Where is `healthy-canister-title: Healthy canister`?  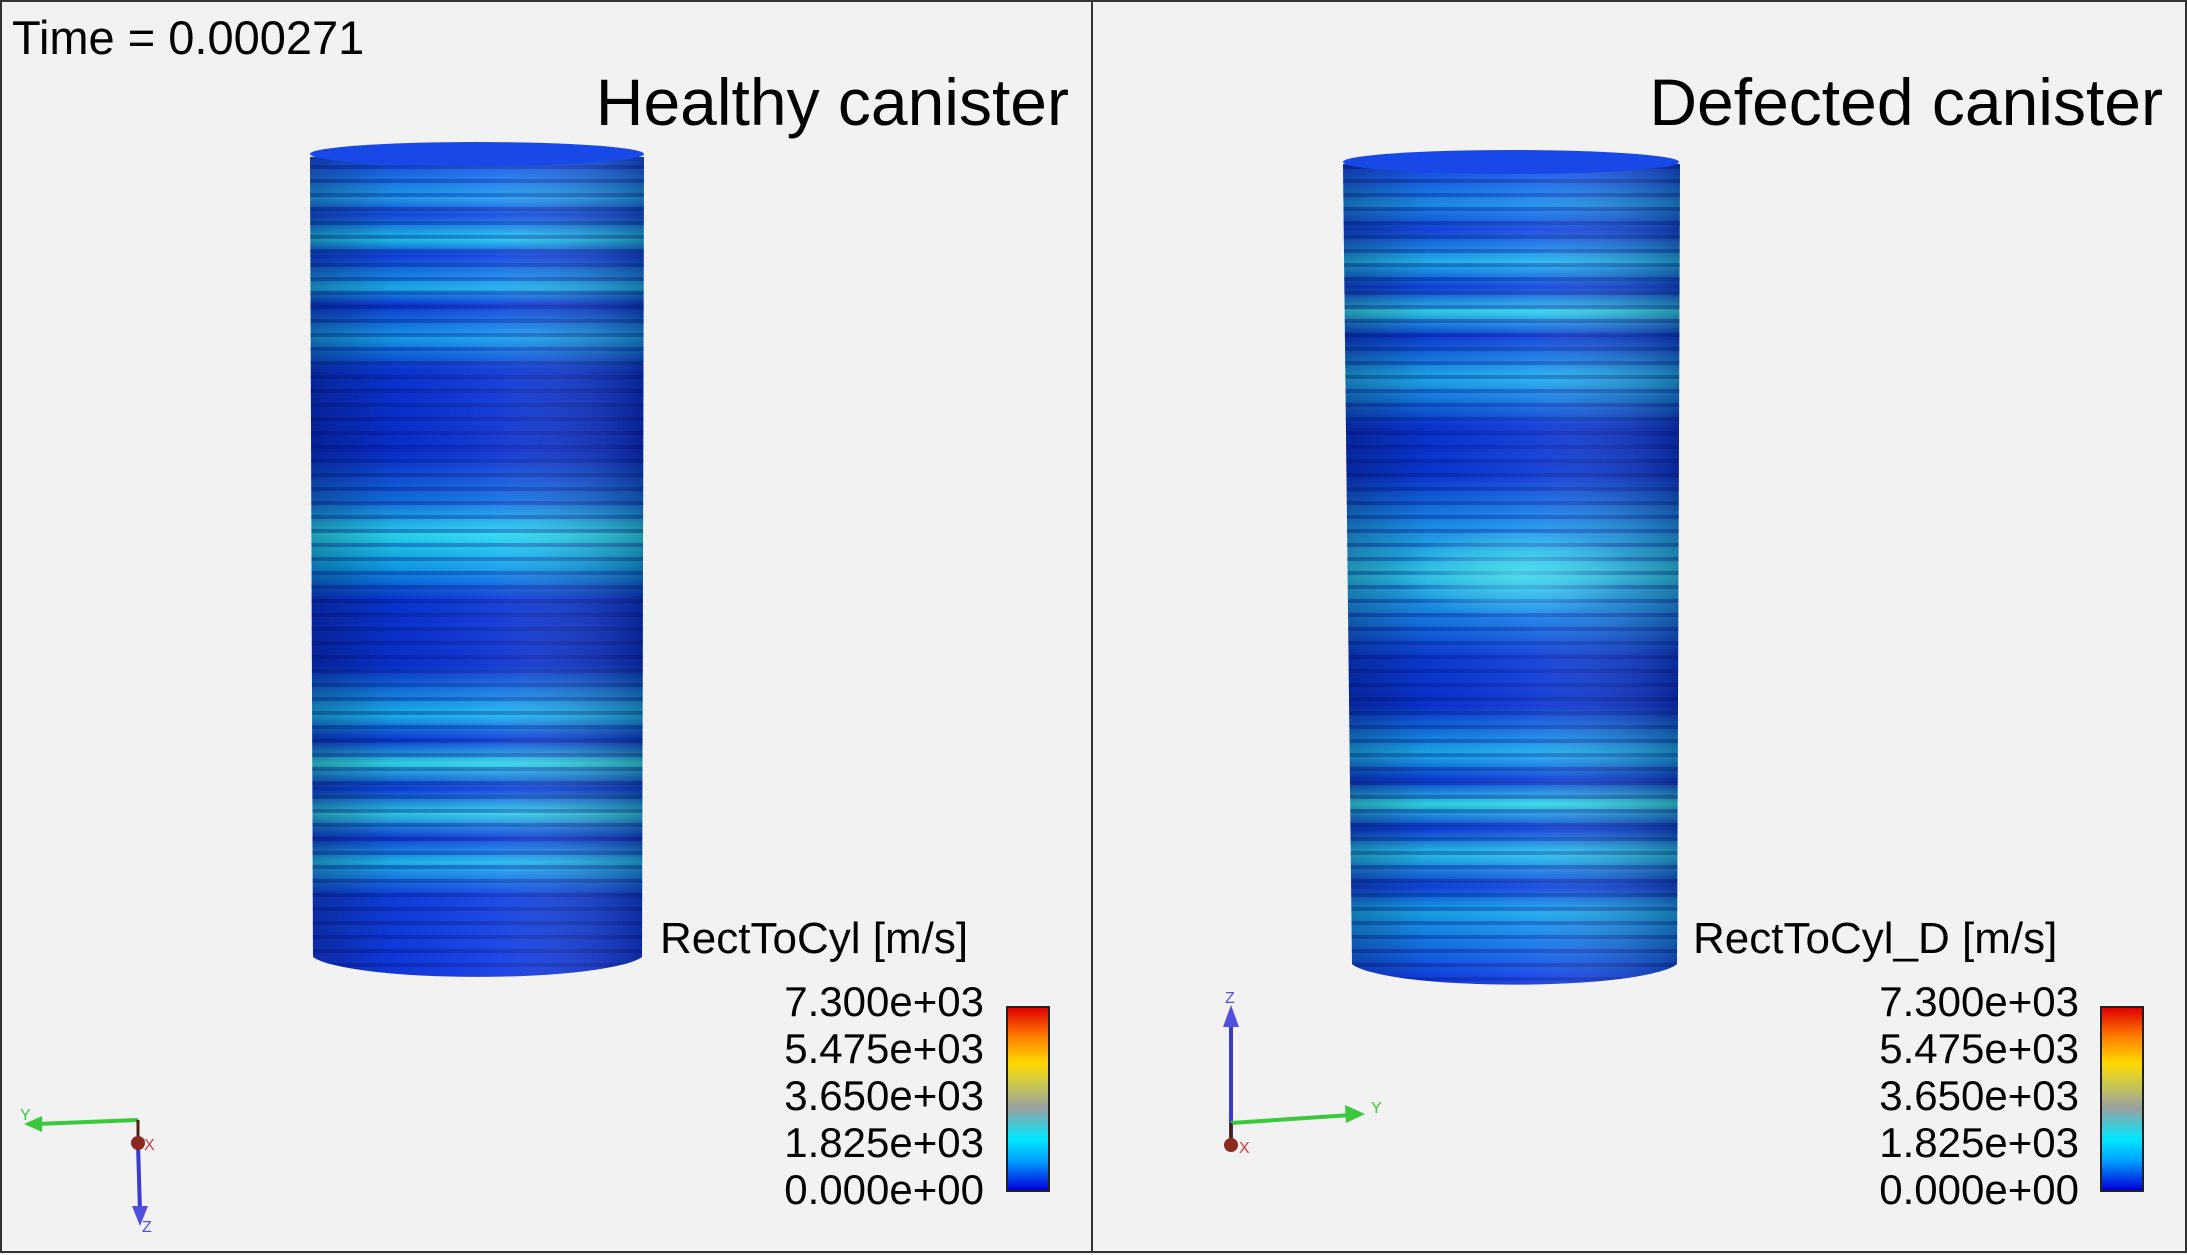
healthy-canister-title: Healthy canister is located at coordinates (832, 102).